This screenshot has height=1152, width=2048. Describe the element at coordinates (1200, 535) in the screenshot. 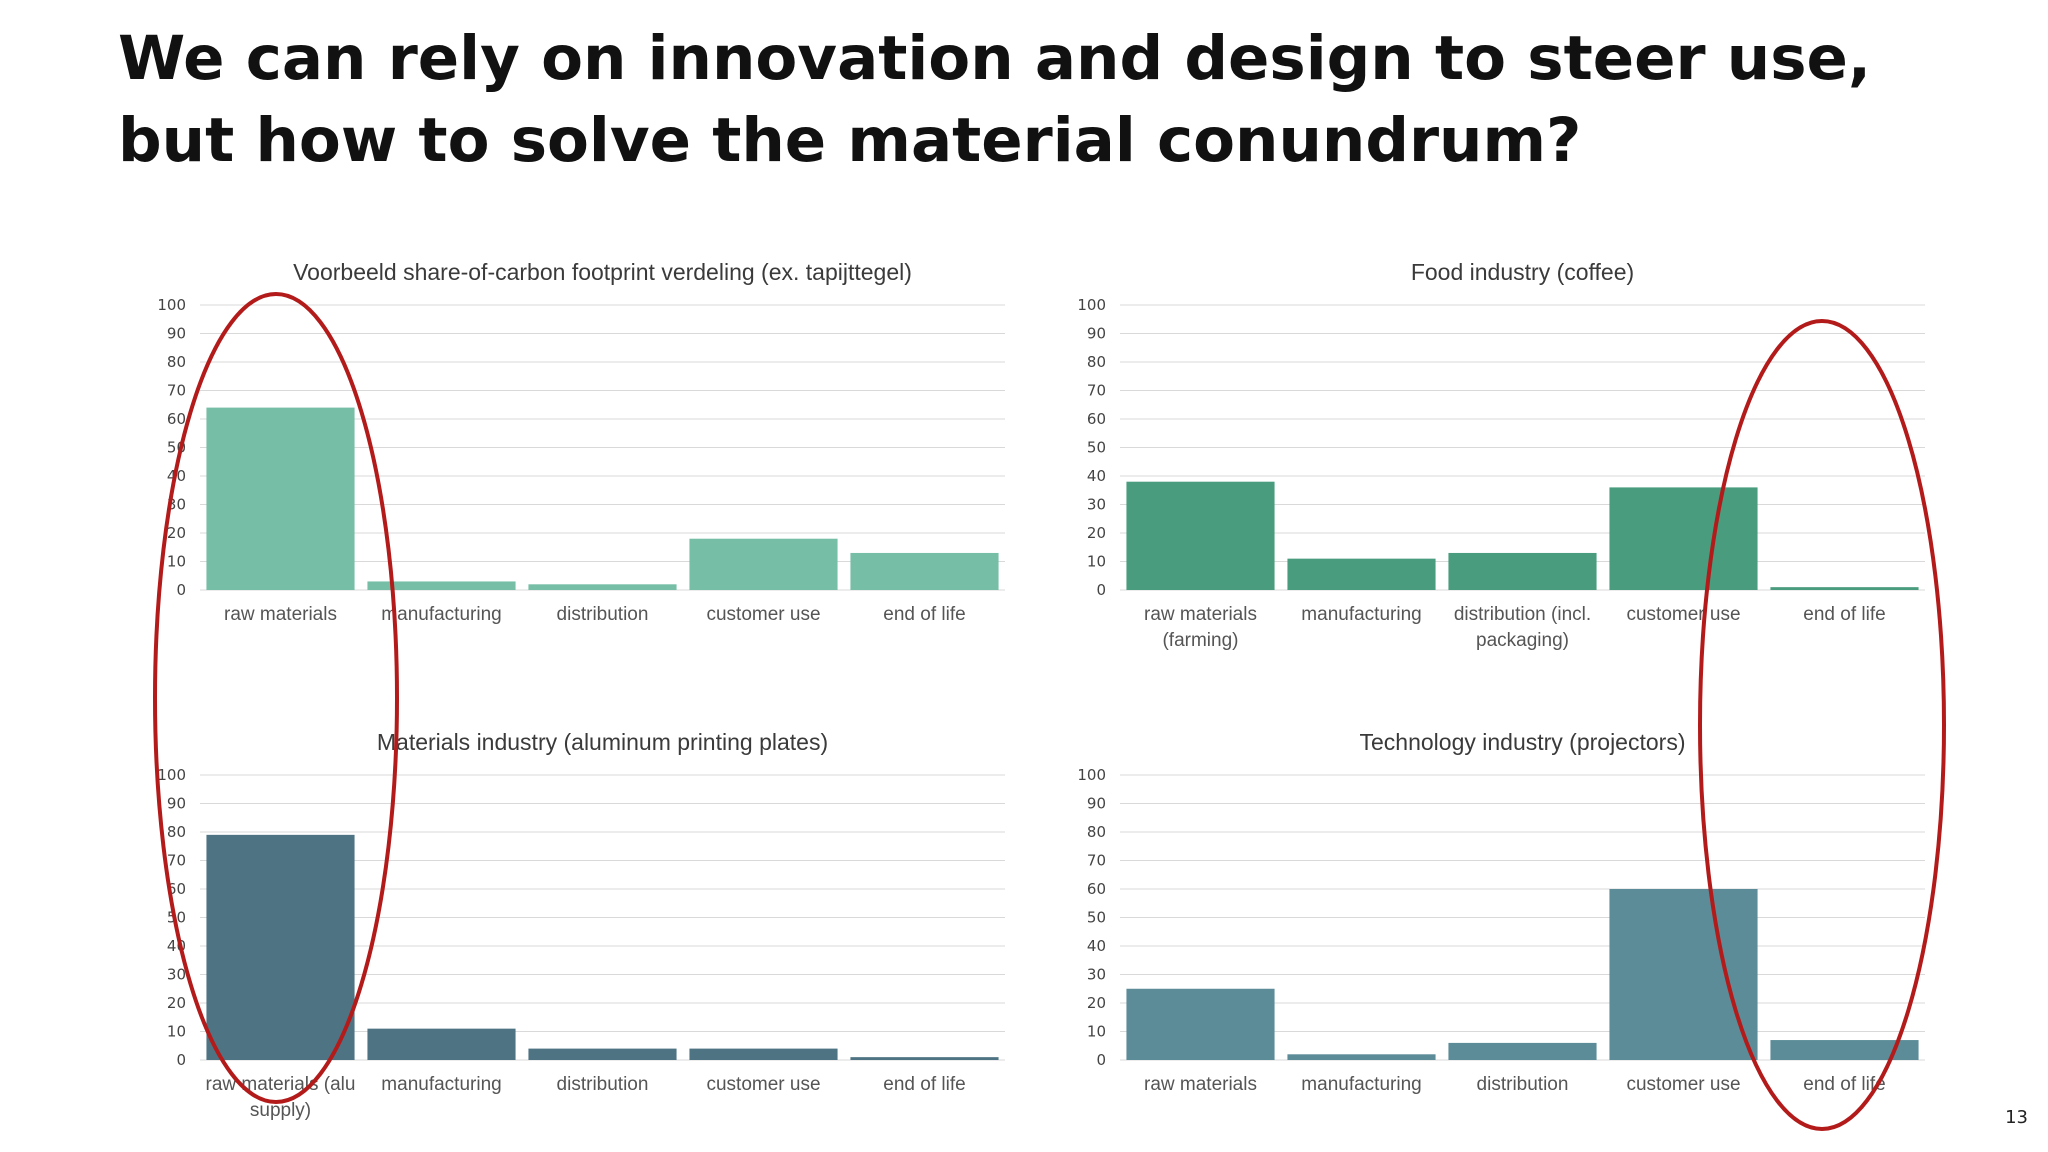

I see `bar-raw-materials-farming` at that location.